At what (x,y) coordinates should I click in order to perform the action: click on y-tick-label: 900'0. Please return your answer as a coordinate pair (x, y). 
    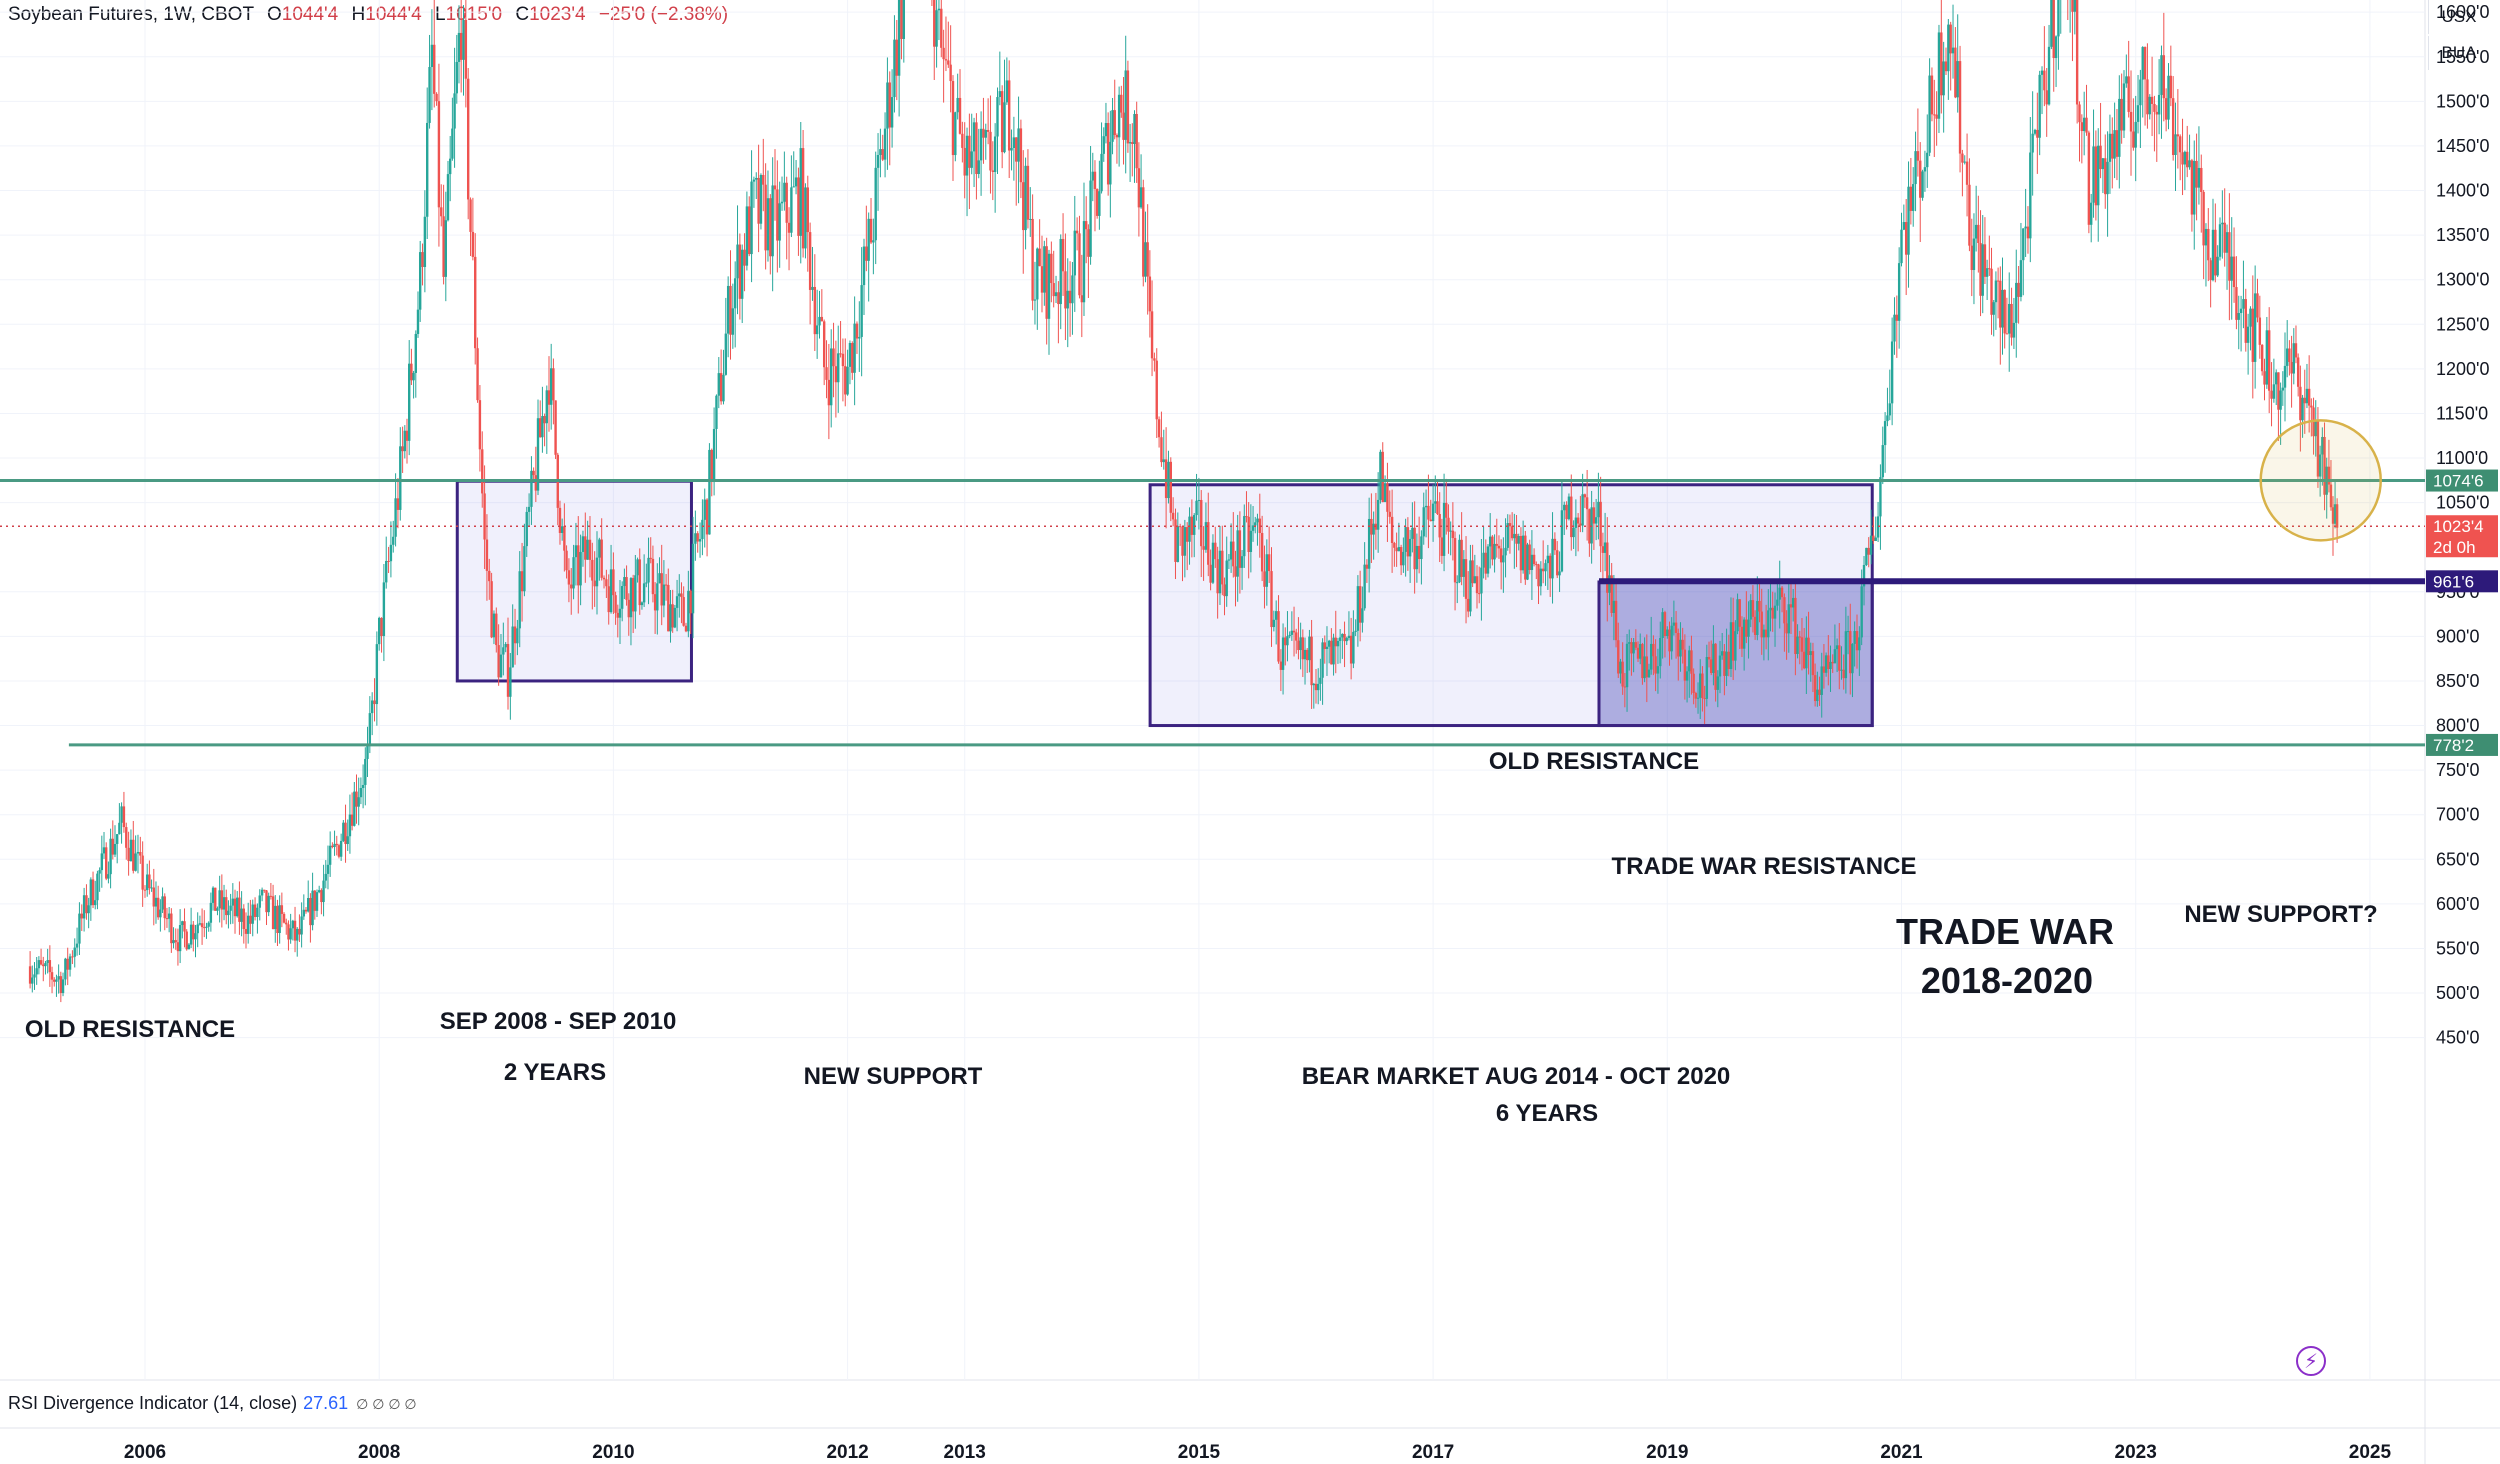
    Looking at the image, I should click on (2457, 636).